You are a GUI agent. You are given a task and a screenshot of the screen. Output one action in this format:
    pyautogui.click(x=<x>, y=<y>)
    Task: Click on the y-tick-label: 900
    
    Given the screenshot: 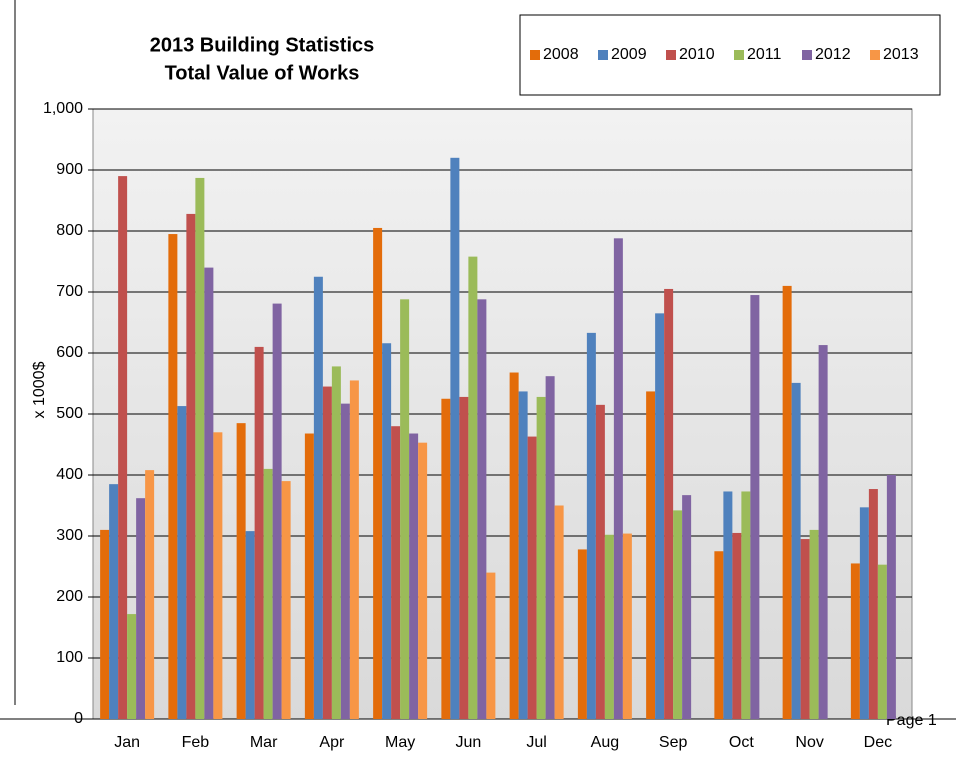 What is the action you would take?
    pyautogui.click(x=69, y=169)
    